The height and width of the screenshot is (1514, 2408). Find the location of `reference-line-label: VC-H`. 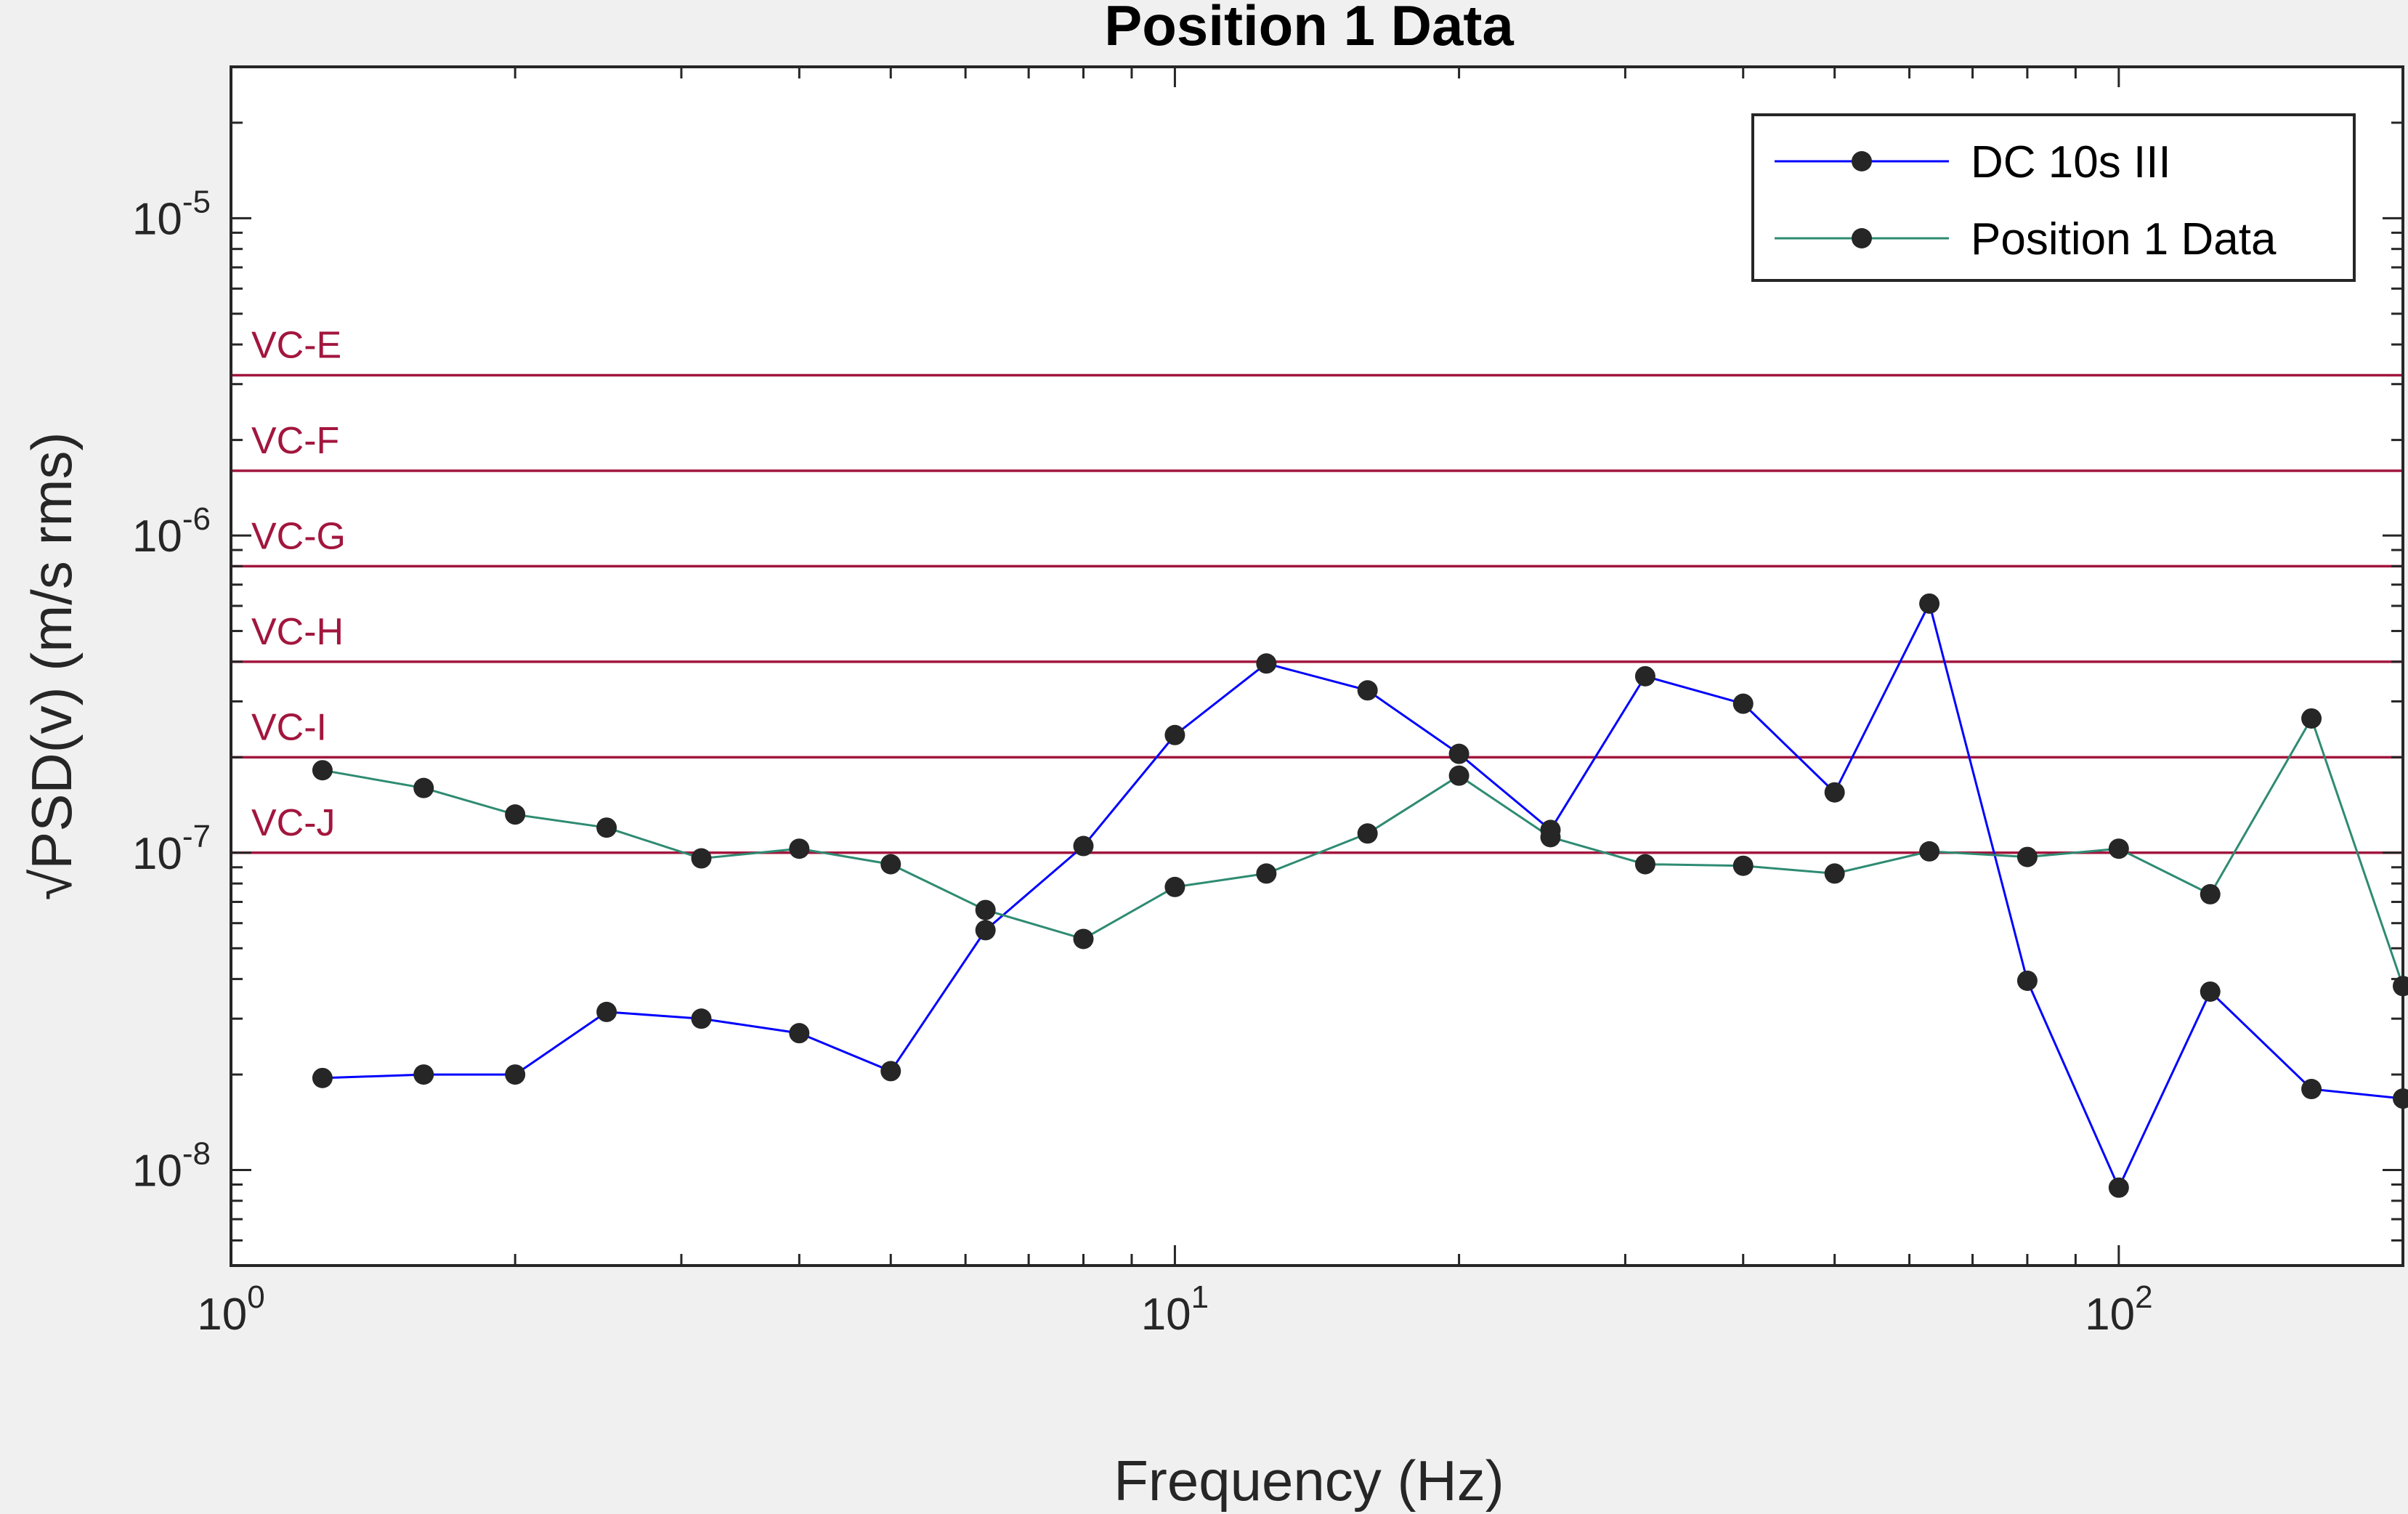

reference-line-label: VC-H is located at coordinates (297, 632).